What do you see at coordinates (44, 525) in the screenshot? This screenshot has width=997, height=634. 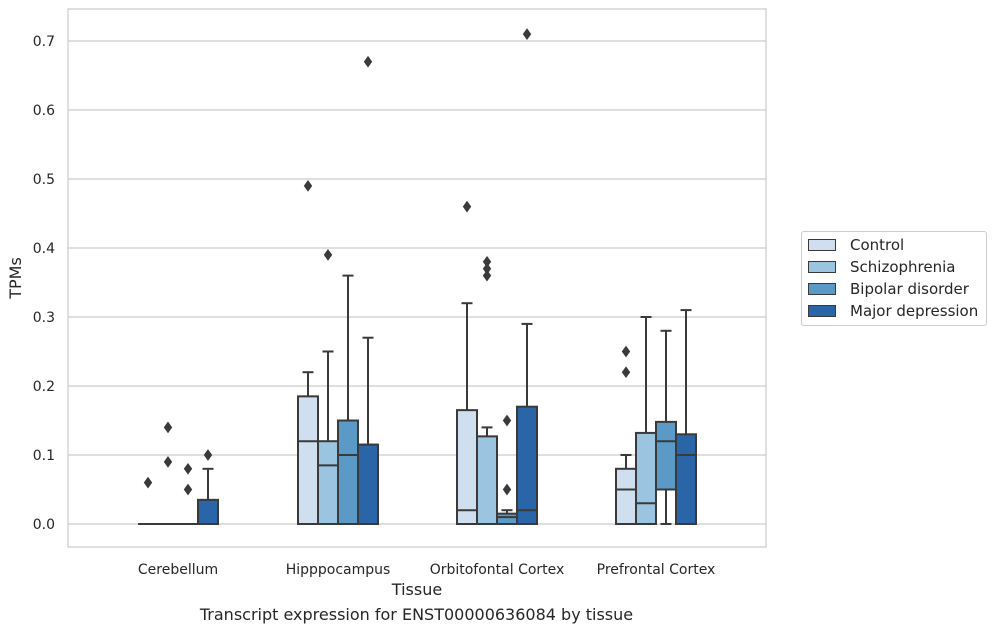 I see `y-tick-label: 0.0` at bounding box center [44, 525].